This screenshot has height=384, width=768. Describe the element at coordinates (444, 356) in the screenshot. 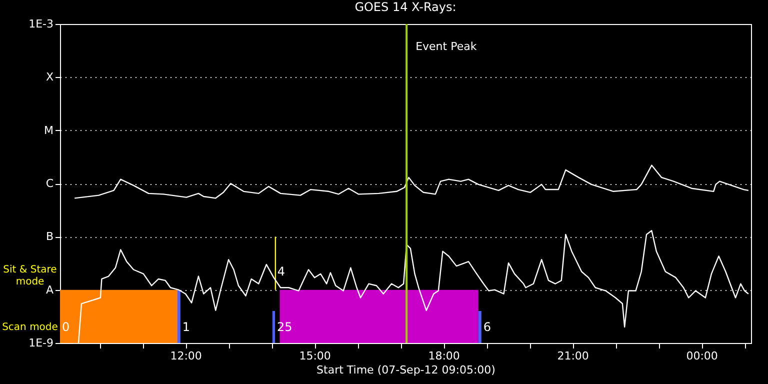

I see `x-tick-label: 18:00` at that location.